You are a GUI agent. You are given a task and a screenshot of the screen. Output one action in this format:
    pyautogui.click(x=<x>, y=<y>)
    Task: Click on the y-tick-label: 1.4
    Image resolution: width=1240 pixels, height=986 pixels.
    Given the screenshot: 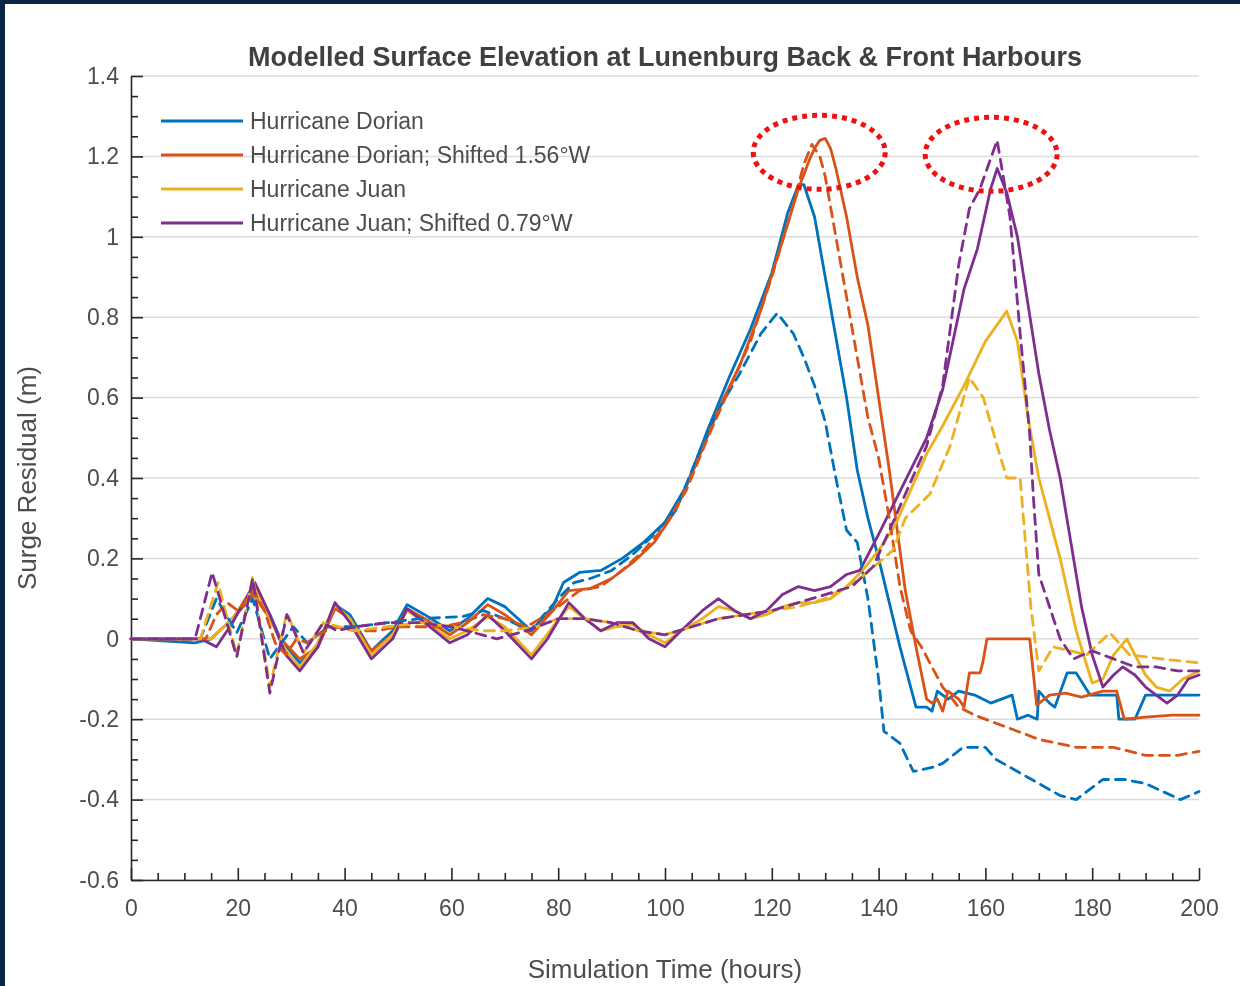 What is the action you would take?
    pyautogui.click(x=103, y=75)
    